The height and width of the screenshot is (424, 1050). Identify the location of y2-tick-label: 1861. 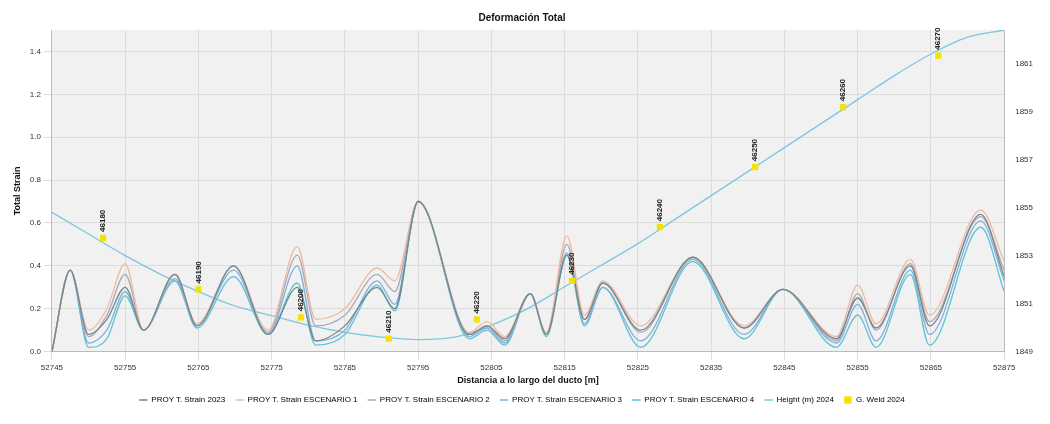
(1024, 63).